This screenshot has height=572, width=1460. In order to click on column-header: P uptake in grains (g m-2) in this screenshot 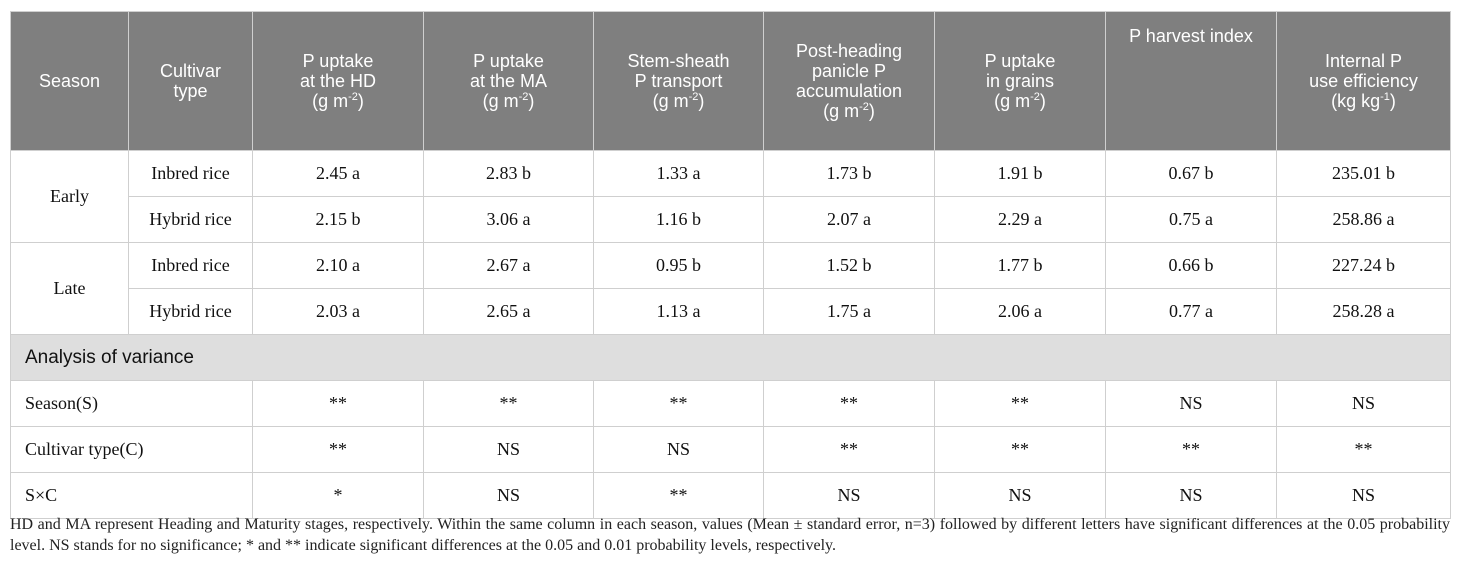, I will do `click(1020, 81)`.